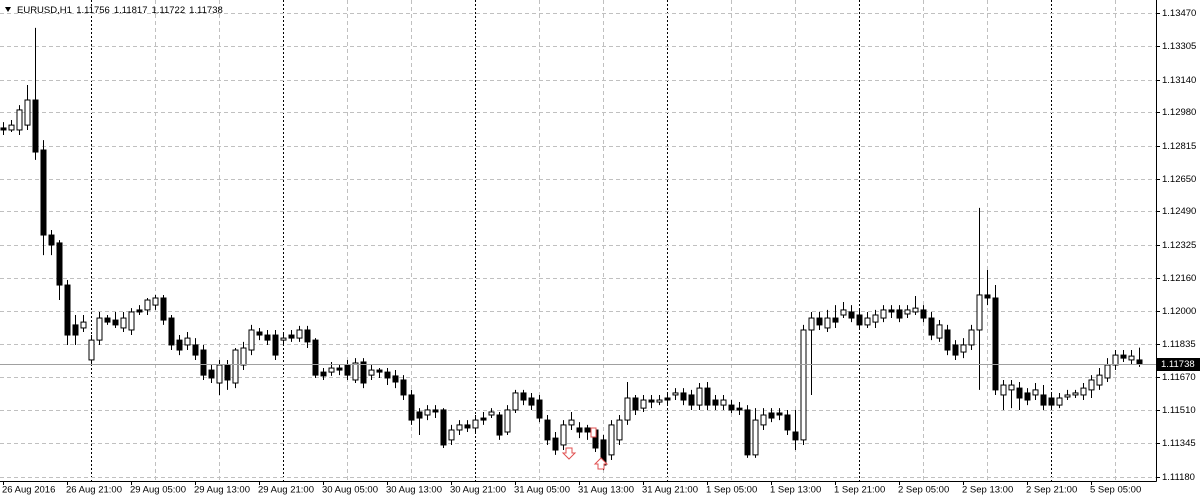  What do you see at coordinates (350, 490) in the screenshot?
I see `x-tick-label: 30 Aug 05:00` at bounding box center [350, 490].